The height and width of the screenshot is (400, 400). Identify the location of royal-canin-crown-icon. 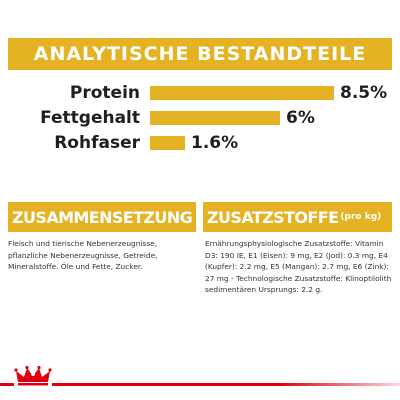
(33, 376).